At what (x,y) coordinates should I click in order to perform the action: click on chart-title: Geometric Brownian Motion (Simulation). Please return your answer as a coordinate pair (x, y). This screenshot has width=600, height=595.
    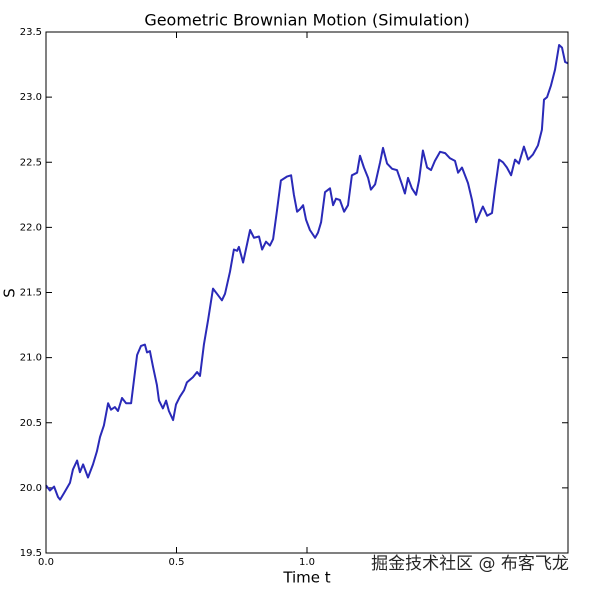
    Looking at the image, I should click on (306, 20).